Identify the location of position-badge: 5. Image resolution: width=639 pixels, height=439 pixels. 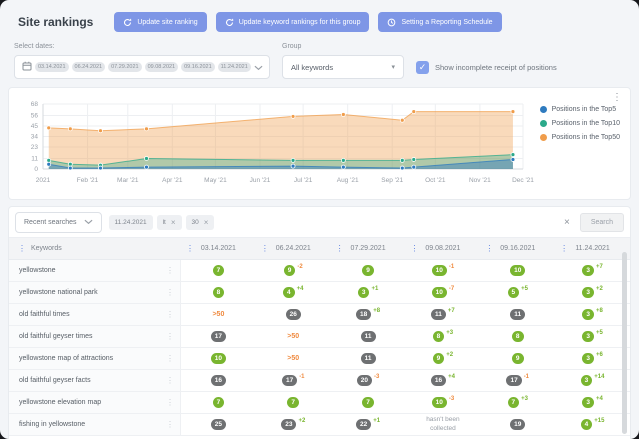
(513, 292).